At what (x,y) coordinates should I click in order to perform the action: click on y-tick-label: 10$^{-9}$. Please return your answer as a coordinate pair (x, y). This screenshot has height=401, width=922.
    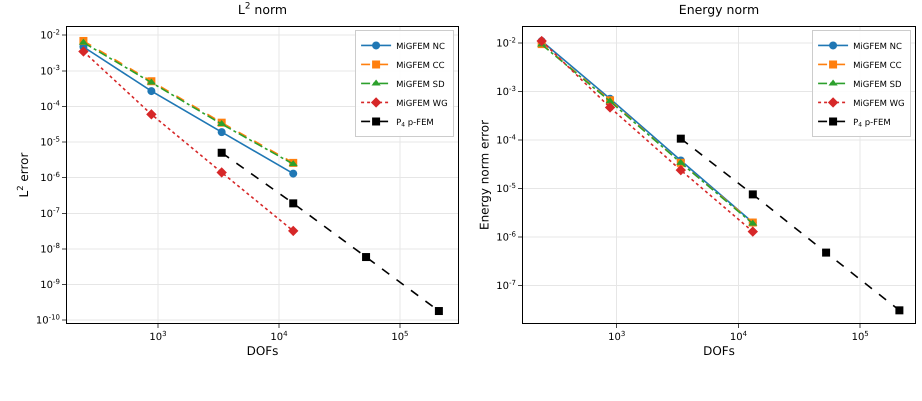
    Looking at the image, I should click on (50, 284).